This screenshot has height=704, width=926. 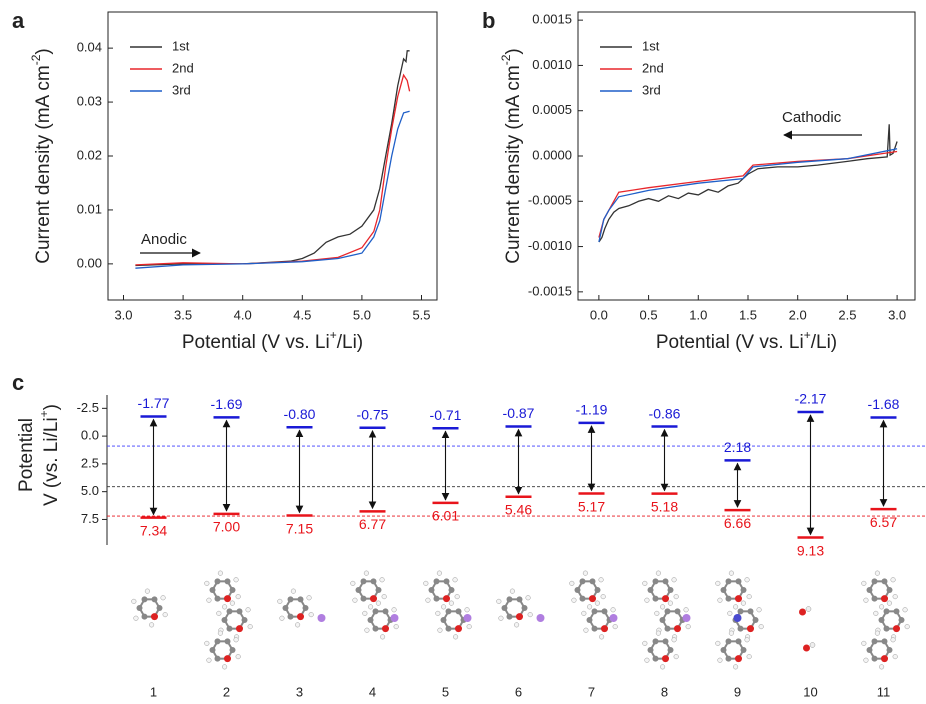 What do you see at coordinates (552, 154) in the screenshot?
I see `y-tick-label: 0.0000` at bounding box center [552, 154].